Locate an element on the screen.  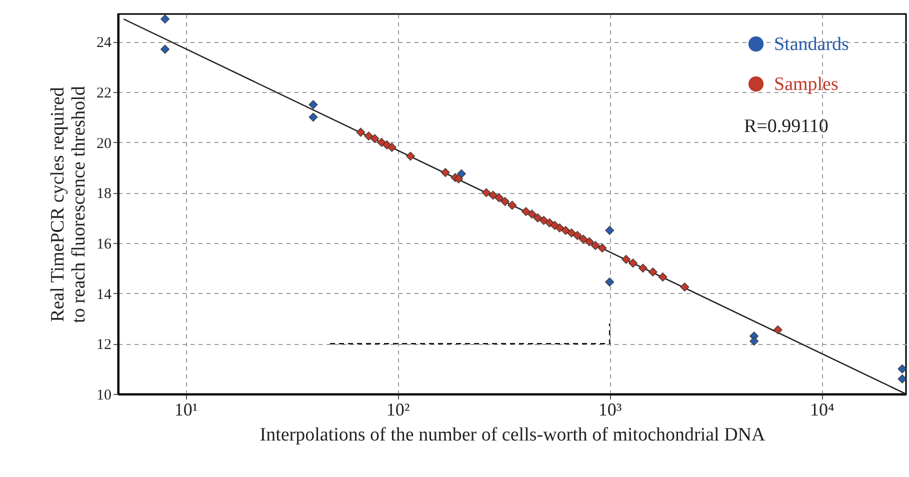
legend-label: Samples is located at coordinates (806, 84).